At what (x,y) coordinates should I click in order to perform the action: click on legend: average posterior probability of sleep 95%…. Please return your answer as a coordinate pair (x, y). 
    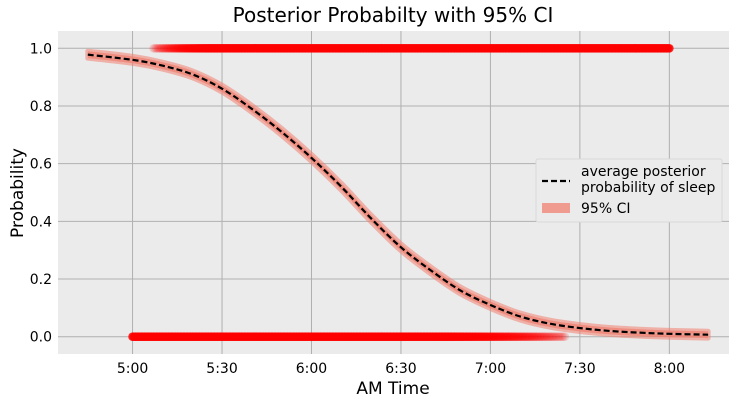
    Looking at the image, I should click on (629, 190).